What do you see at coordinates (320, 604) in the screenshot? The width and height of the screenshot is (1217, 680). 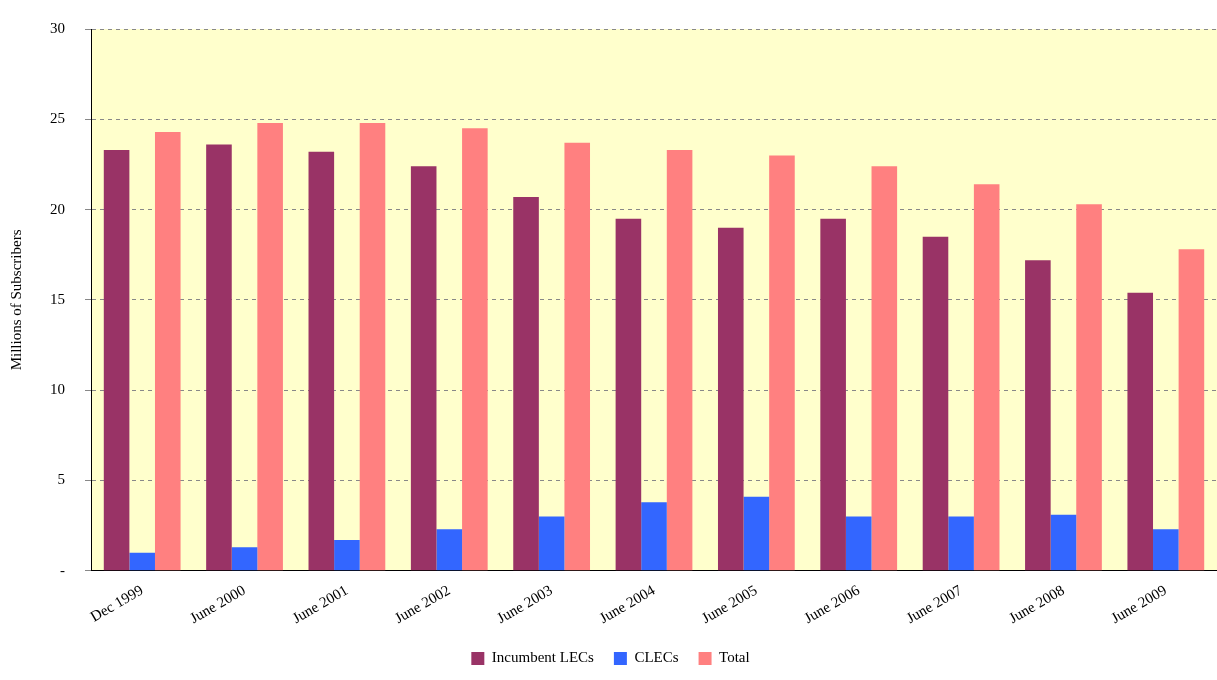 I see `x-tick-label: June 2001` at bounding box center [320, 604].